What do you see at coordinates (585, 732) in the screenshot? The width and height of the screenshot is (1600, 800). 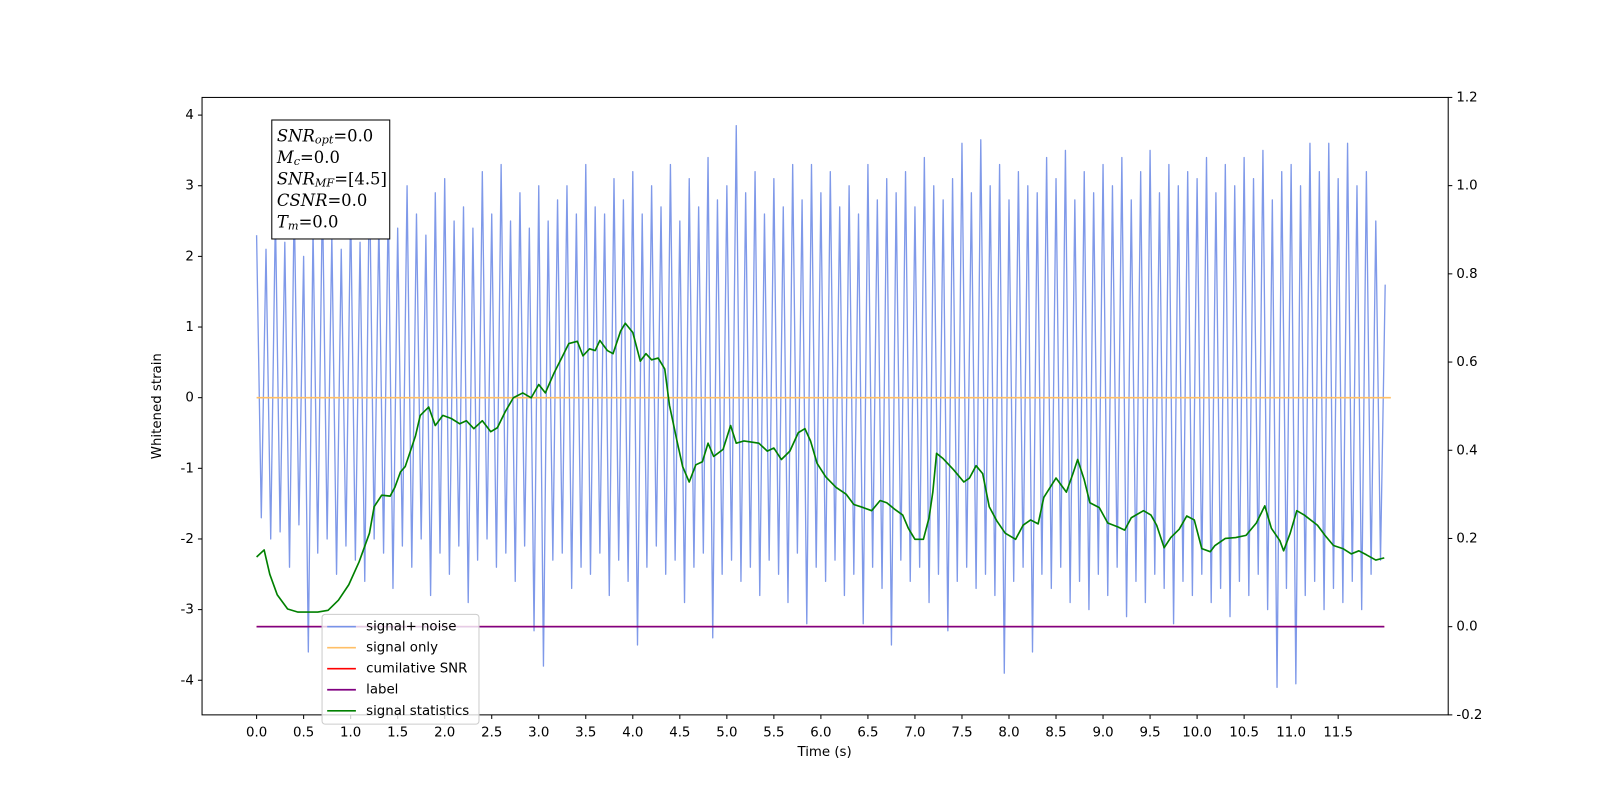 I see `x-tick-label: 3.5` at bounding box center [585, 732].